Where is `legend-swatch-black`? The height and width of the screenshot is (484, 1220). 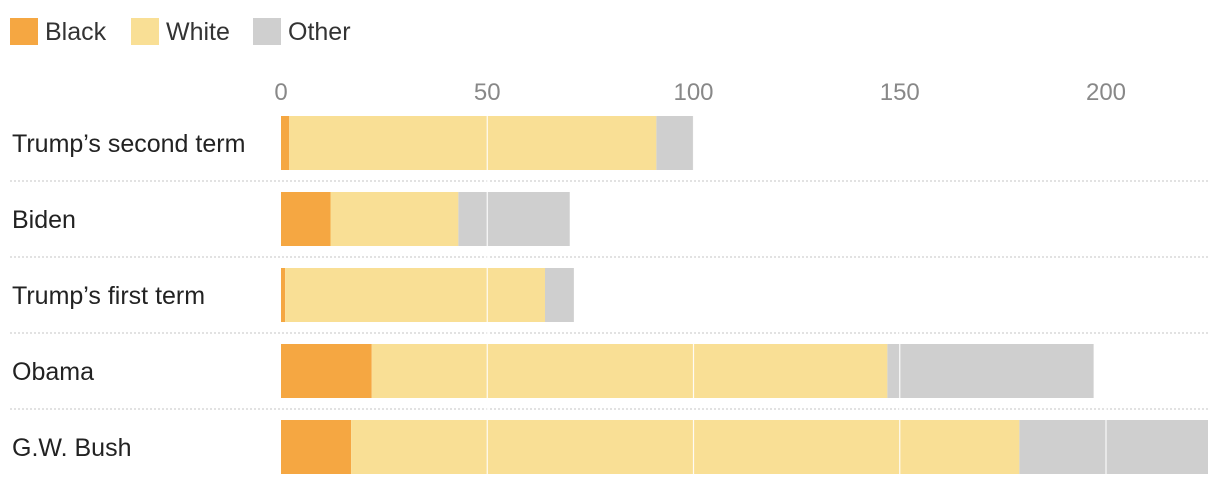
legend-swatch-black is located at coordinates (24, 31).